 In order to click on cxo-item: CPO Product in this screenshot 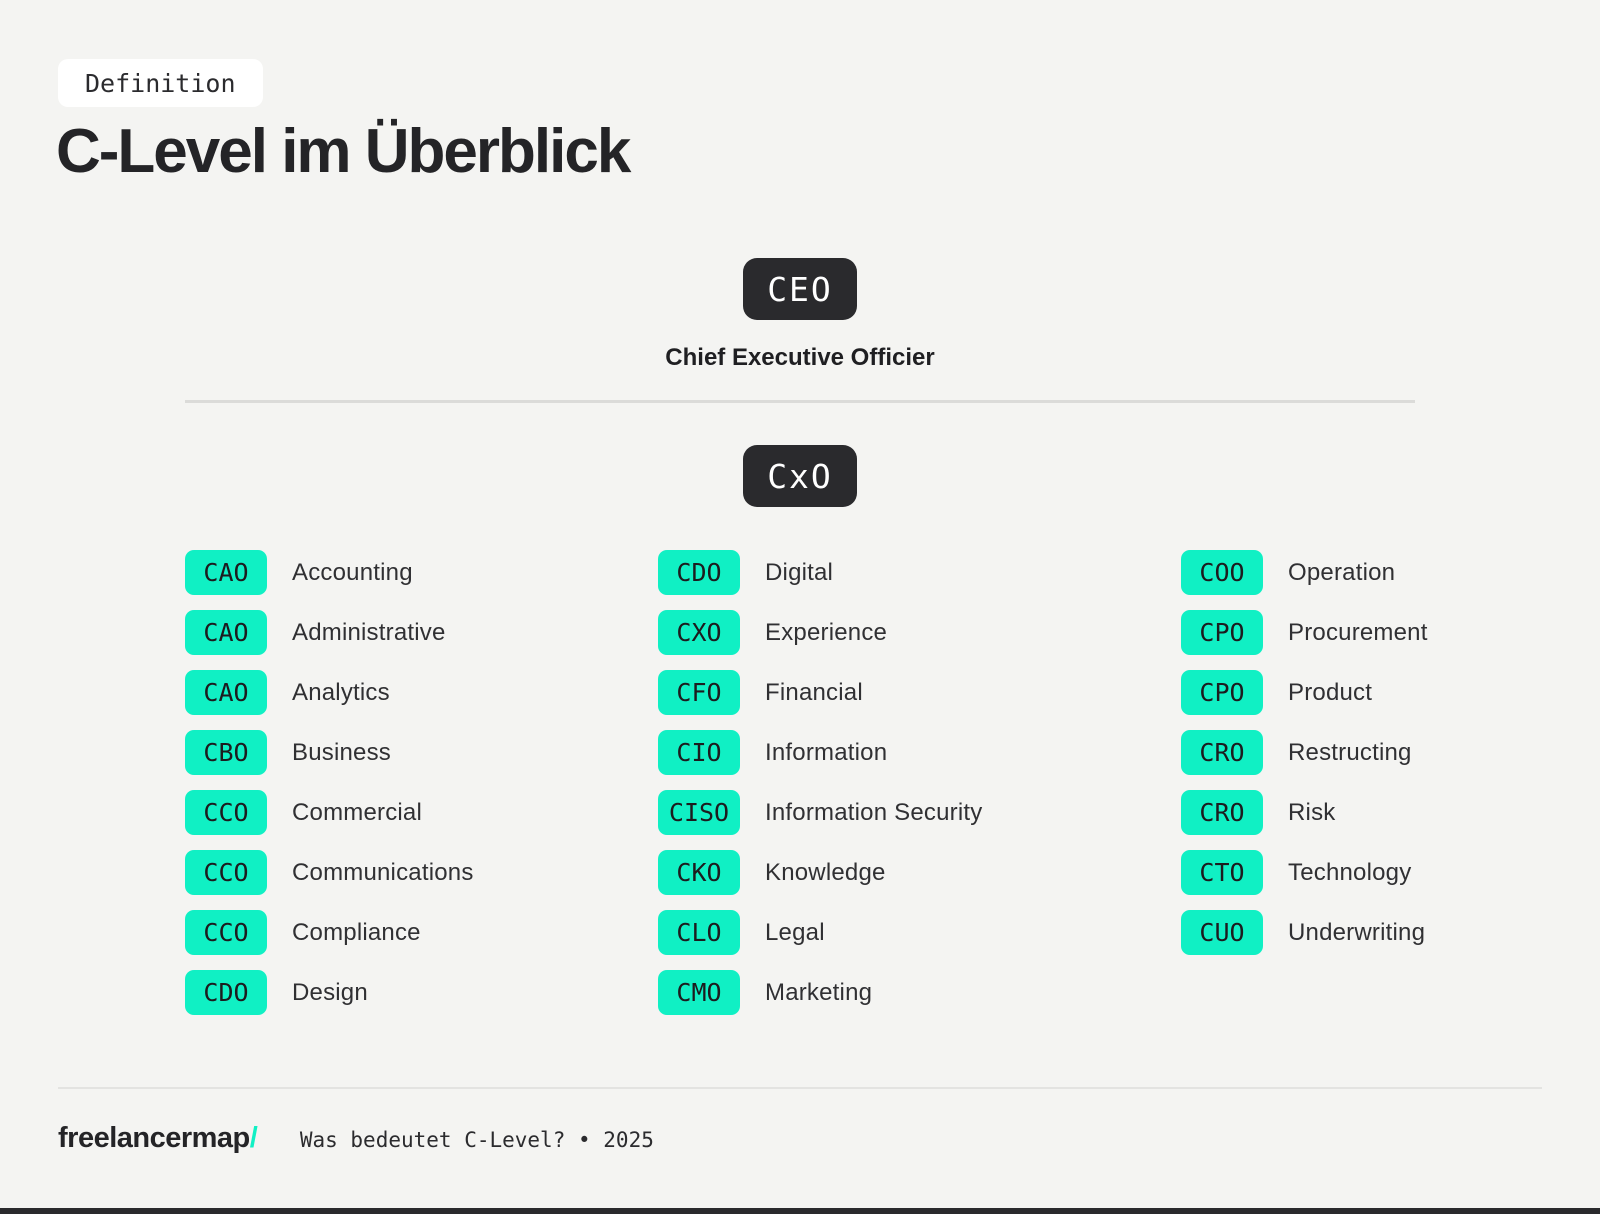, I will do `click(1304, 692)`.